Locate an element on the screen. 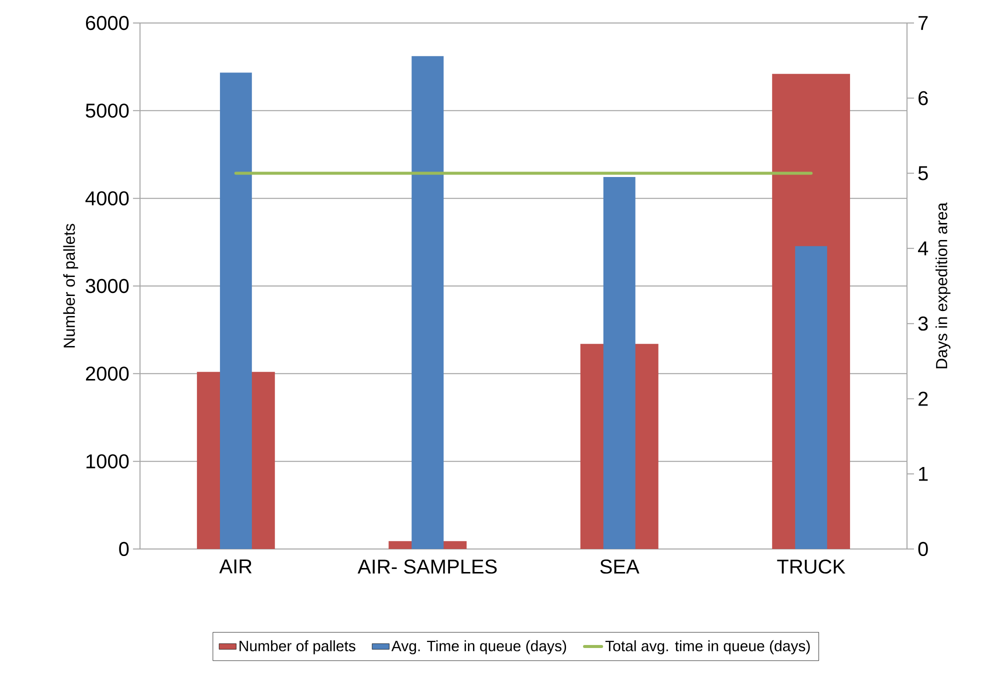 Image resolution: width=989 pixels, height=686 pixels. y-axis-title: Number of pallets is located at coordinates (70, 286).